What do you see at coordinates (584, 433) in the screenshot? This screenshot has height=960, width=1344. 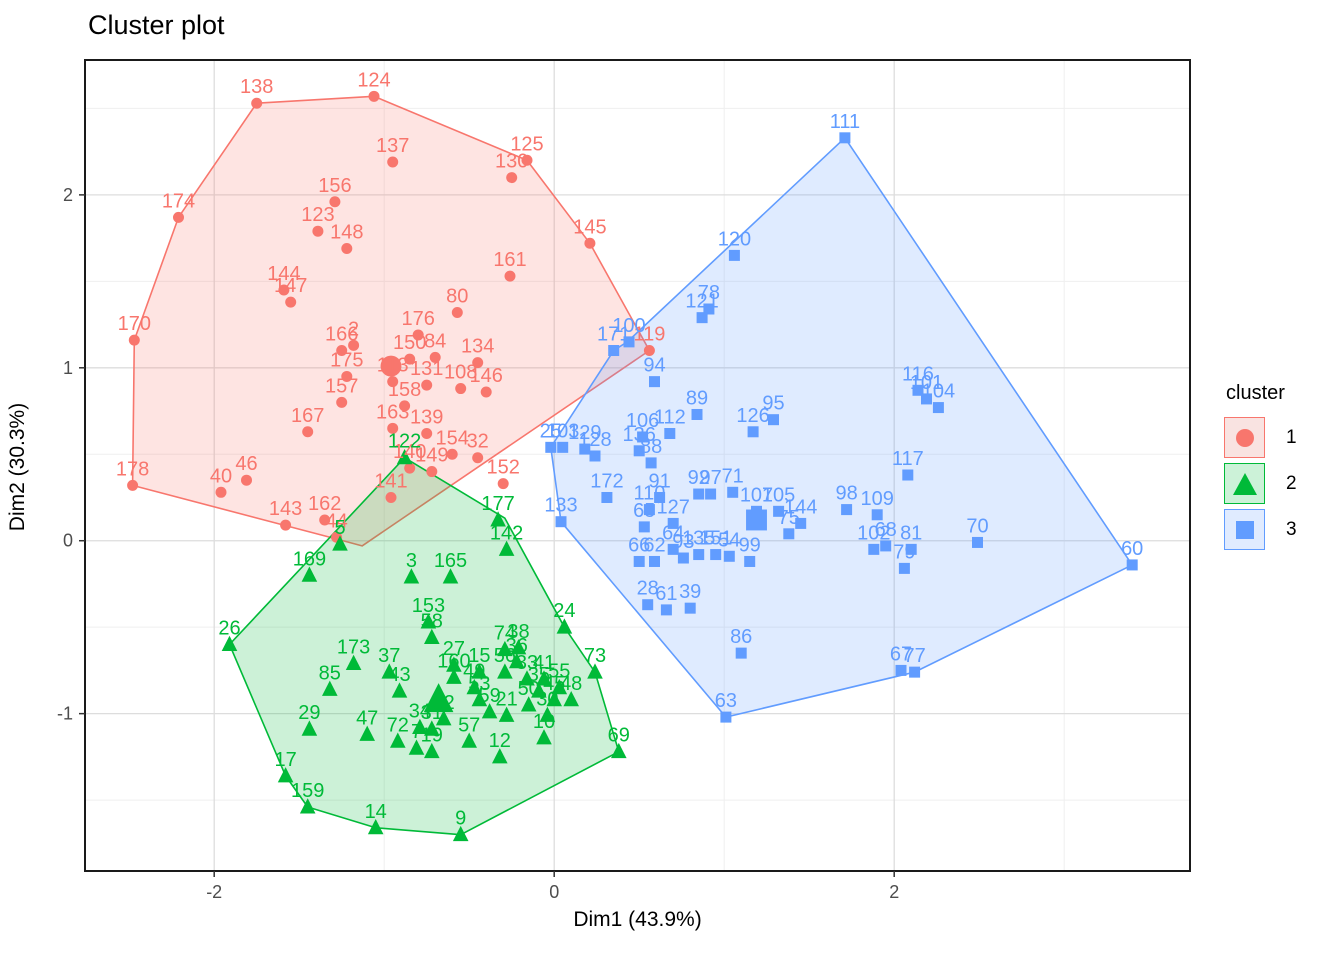 I see `point-label-129: 129` at bounding box center [584, 433].